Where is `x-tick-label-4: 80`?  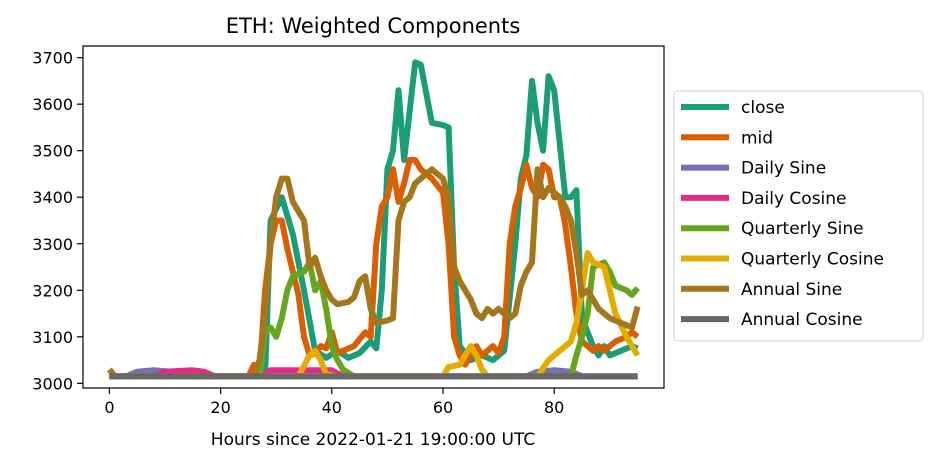 x-tick-label-4: 80 is located at coordinates (554, 407).